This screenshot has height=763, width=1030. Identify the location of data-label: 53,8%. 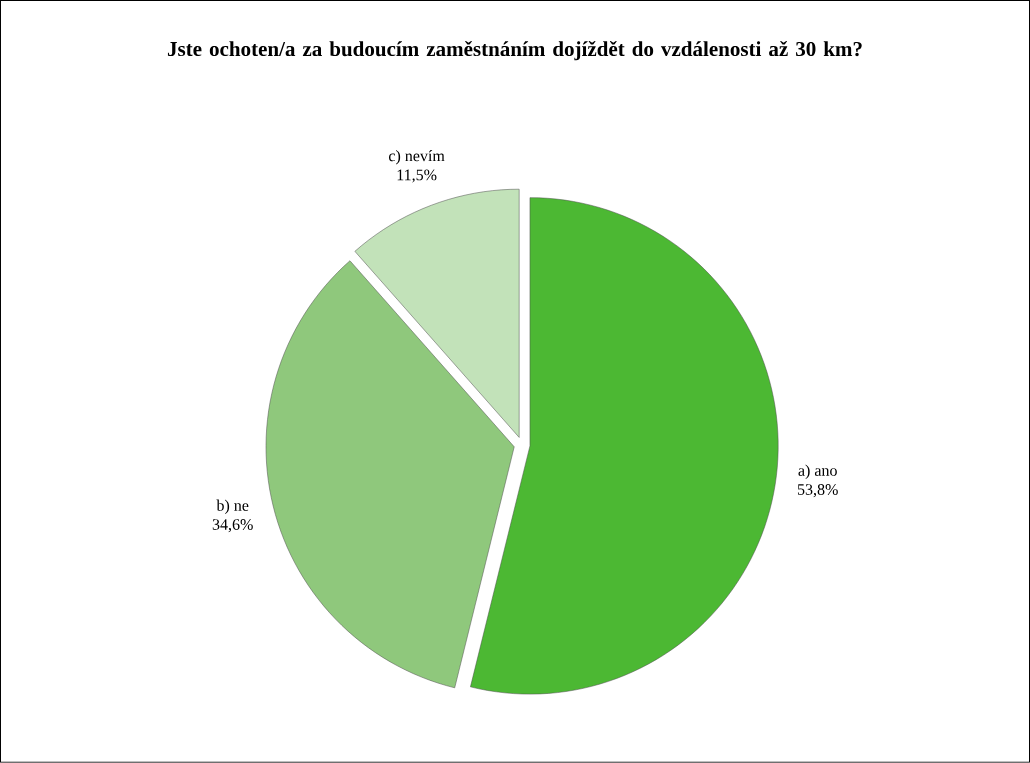
(817, 491).